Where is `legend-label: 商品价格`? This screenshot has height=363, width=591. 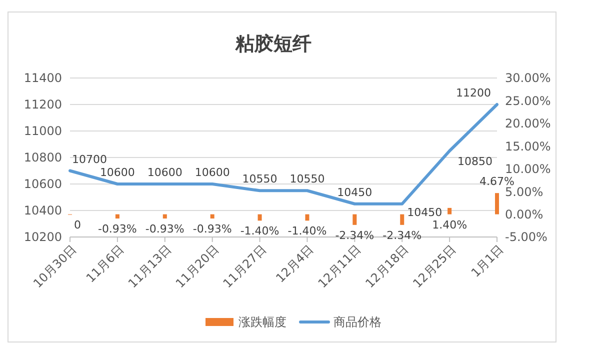
legend-label: 商品价格 is located at coordinates (358, 322).